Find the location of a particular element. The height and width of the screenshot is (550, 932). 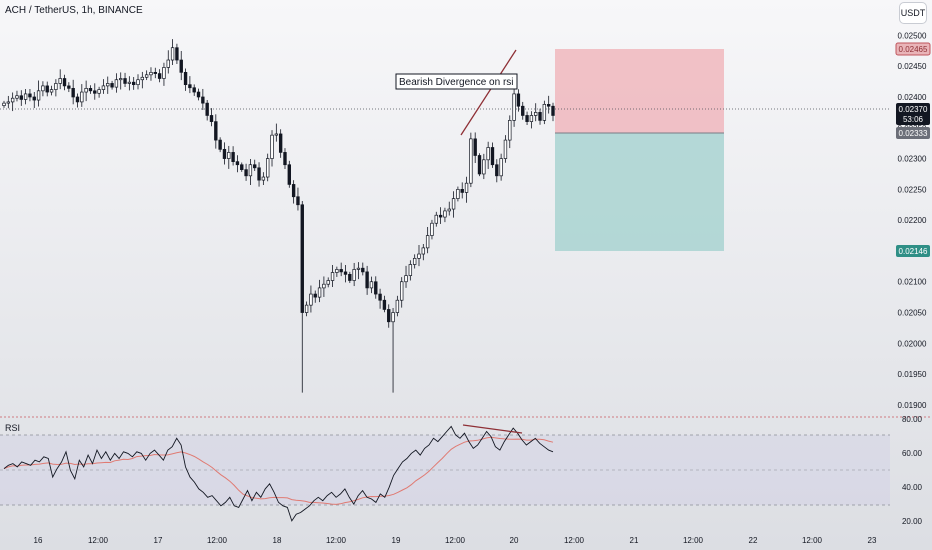

stop-loss-zone is located at coordinates (639, 91).